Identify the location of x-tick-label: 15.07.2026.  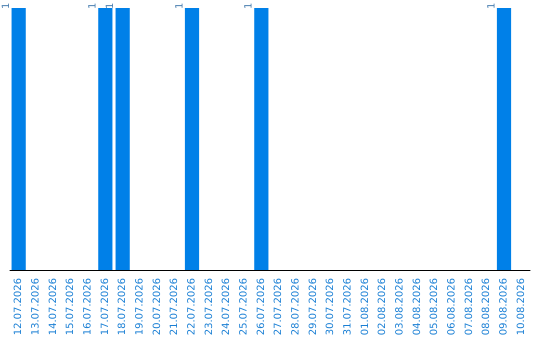
(70, 307).